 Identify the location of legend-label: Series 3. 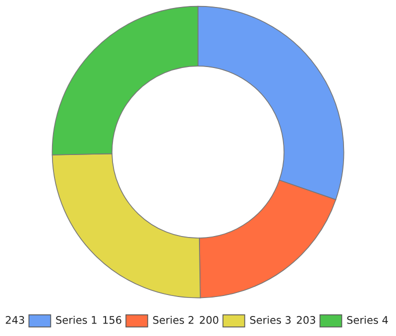
(270, 320).